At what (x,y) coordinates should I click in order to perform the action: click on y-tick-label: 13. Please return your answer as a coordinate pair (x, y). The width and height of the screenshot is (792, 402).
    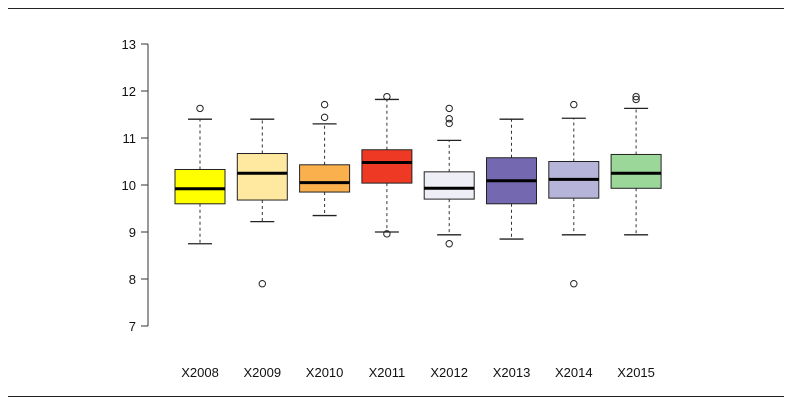
    Looking at the image, I should click on (129, 44).